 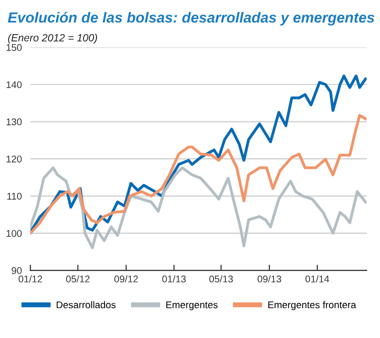 What do you see at coordinates (86, 304) in the screenshot?
I see `legend-label: Desarrollados` at bounding box center [86, 304].